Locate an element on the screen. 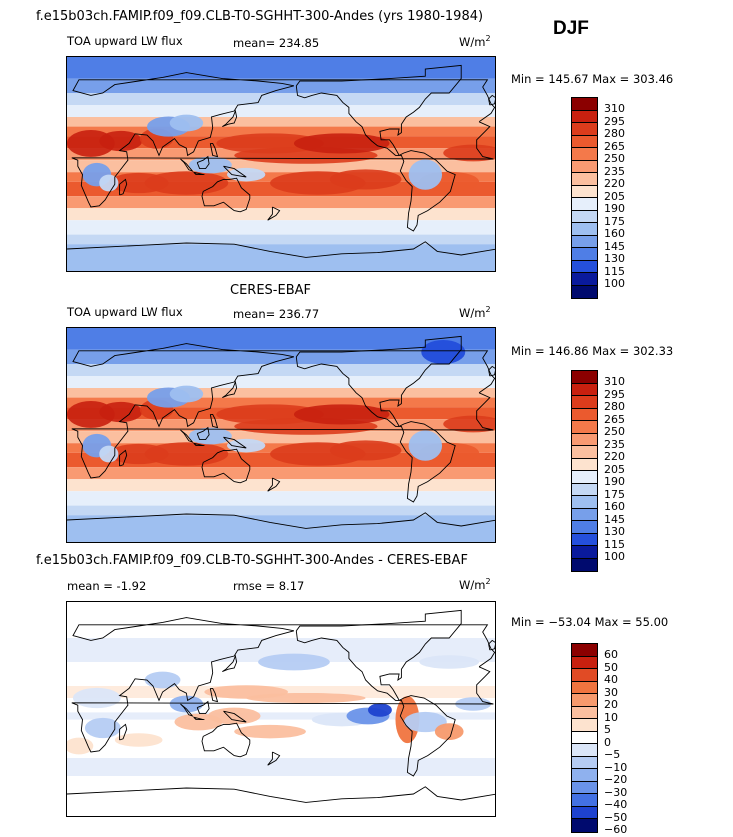 Image resolution: width=733 pixels, height=837 pixels. panel1-variable-label: TOA upward LW flux is located at coordinates (125, 41).